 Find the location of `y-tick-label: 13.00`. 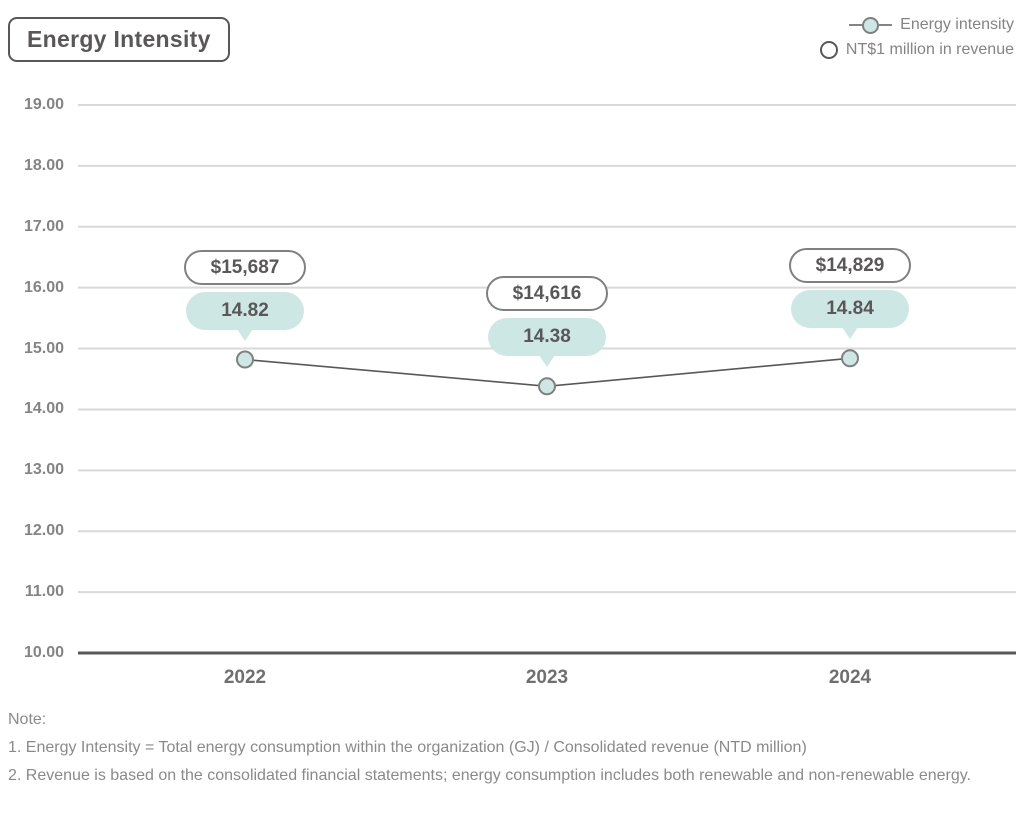

y-tick-label: 13.00 is located at coordinates (43, 470).